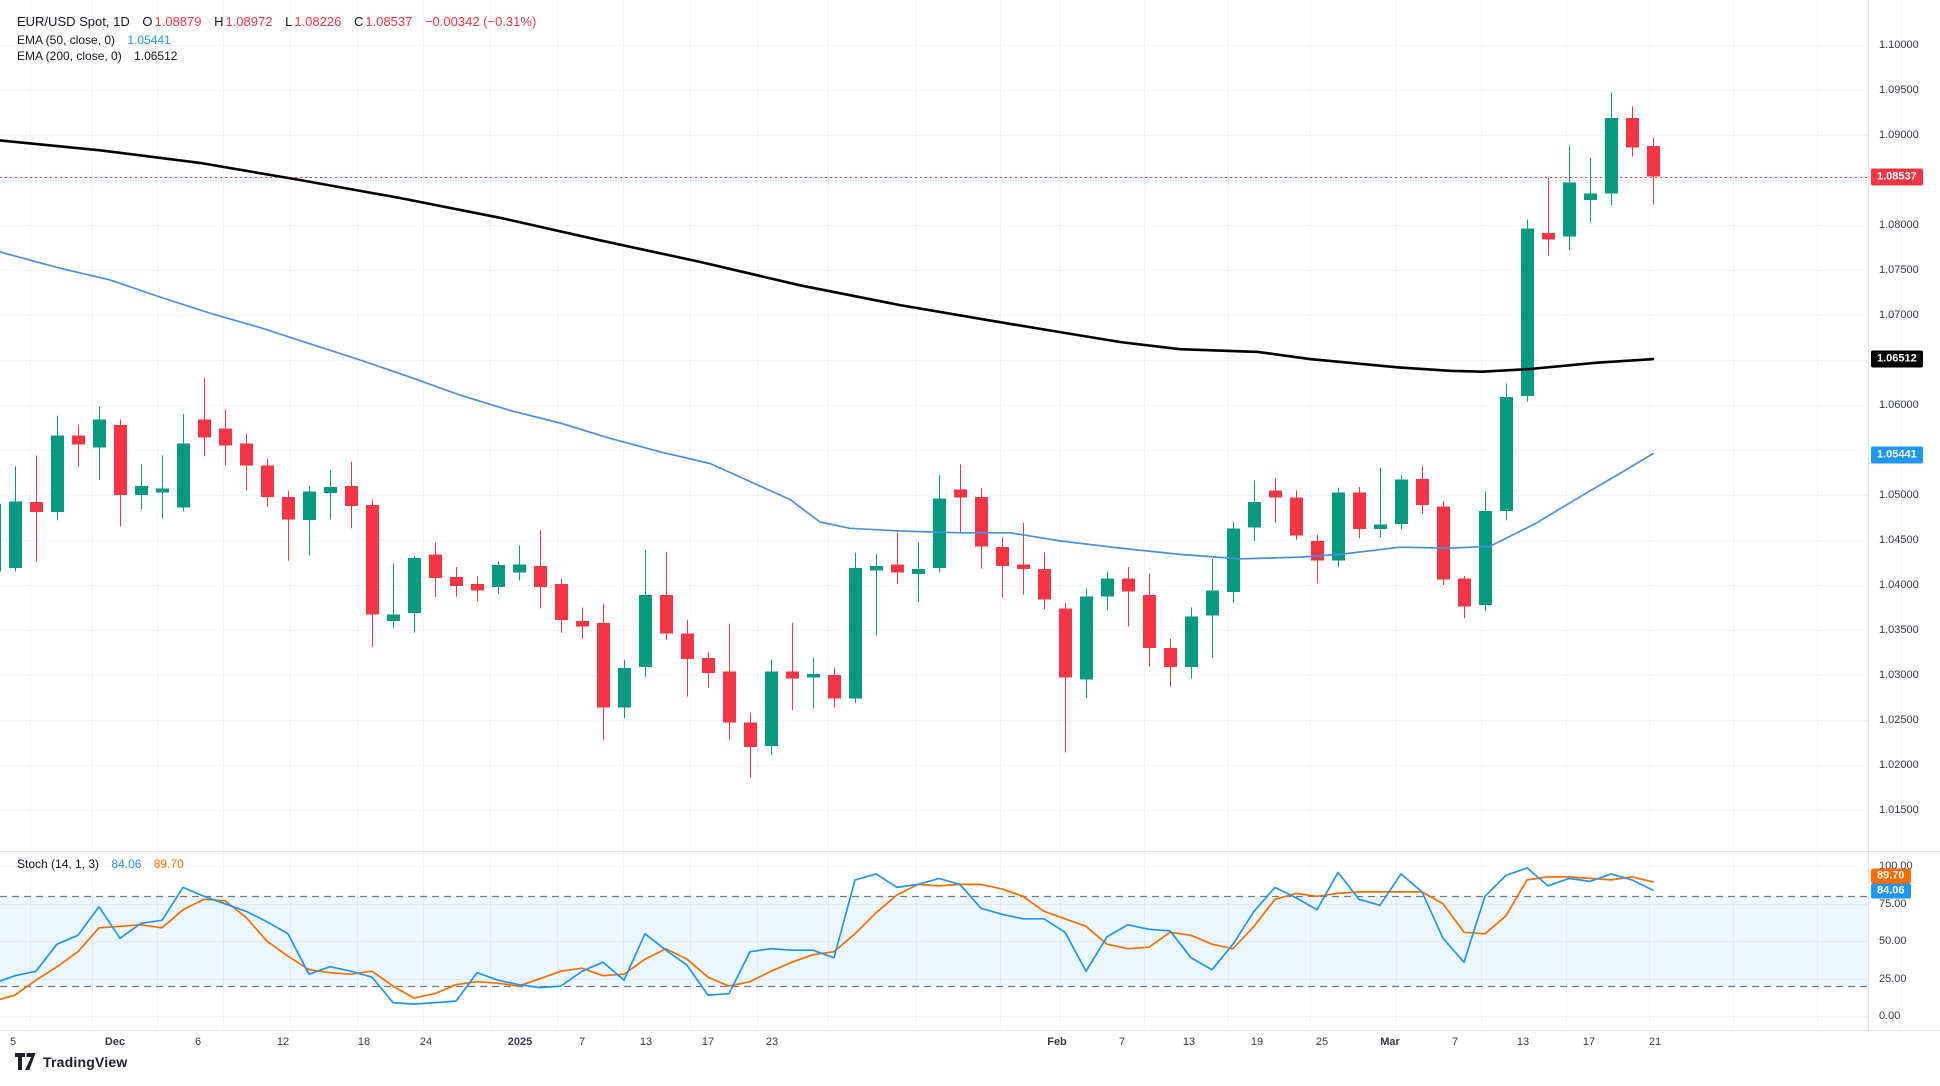 The height and width of the screenshot is (1086, 1940). What do you see at coordinates (520, 1042) in the screenshot?
I see `time-axis-label: 2025` at bounding box center [520, 1042].